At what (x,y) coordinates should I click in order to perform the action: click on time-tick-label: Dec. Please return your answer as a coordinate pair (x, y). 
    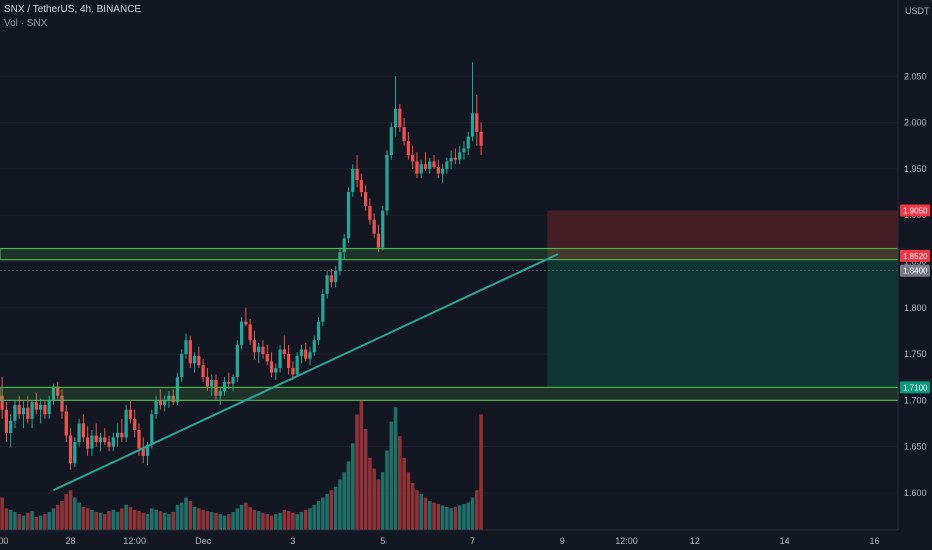
    Looking at the image, I should click on (203, 541).